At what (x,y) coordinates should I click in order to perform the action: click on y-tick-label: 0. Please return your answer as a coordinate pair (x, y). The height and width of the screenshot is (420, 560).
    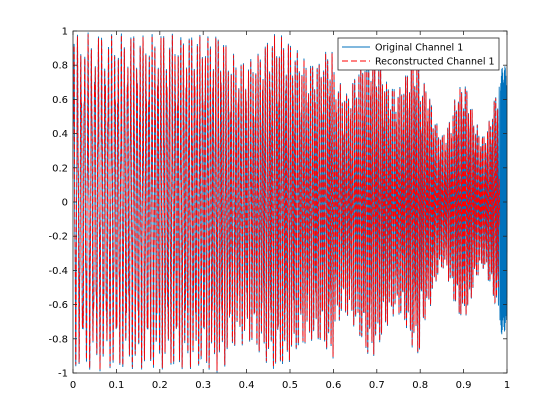
    Looking at the image, I should click on (65, 203).